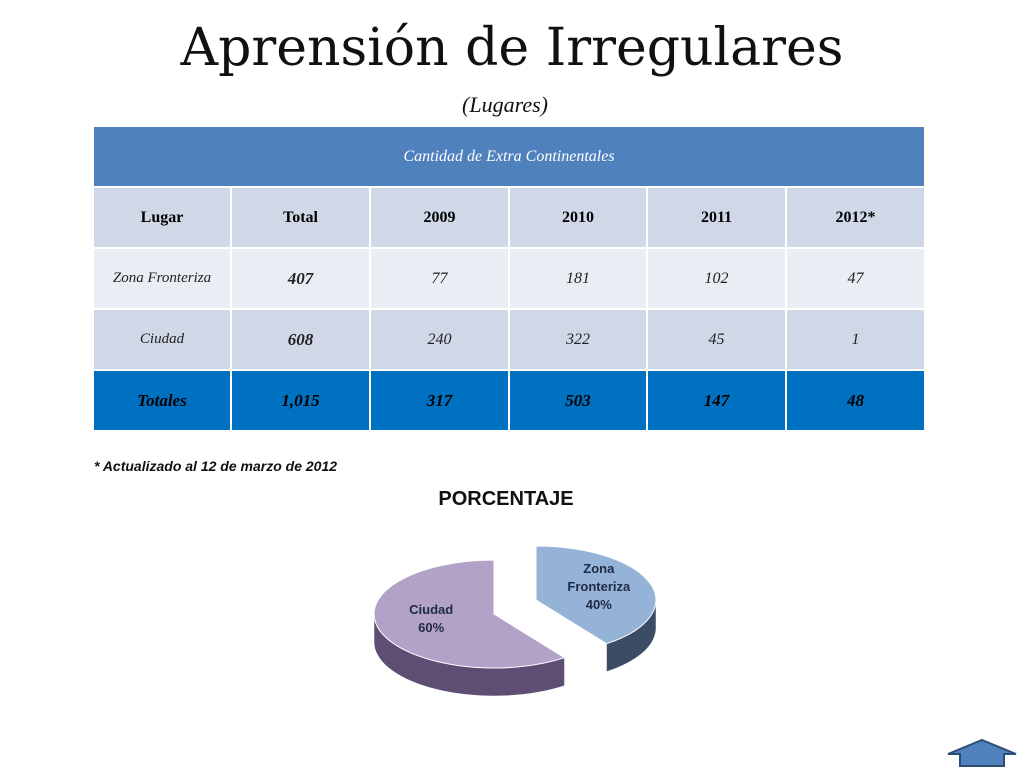 The height and width of the screenshot is (768, 1024). What do you see at coordinates (162, 278) in the screenshot?
I see `table-cell-place: Zona Fronteriza` at bounding box center [162, 278].